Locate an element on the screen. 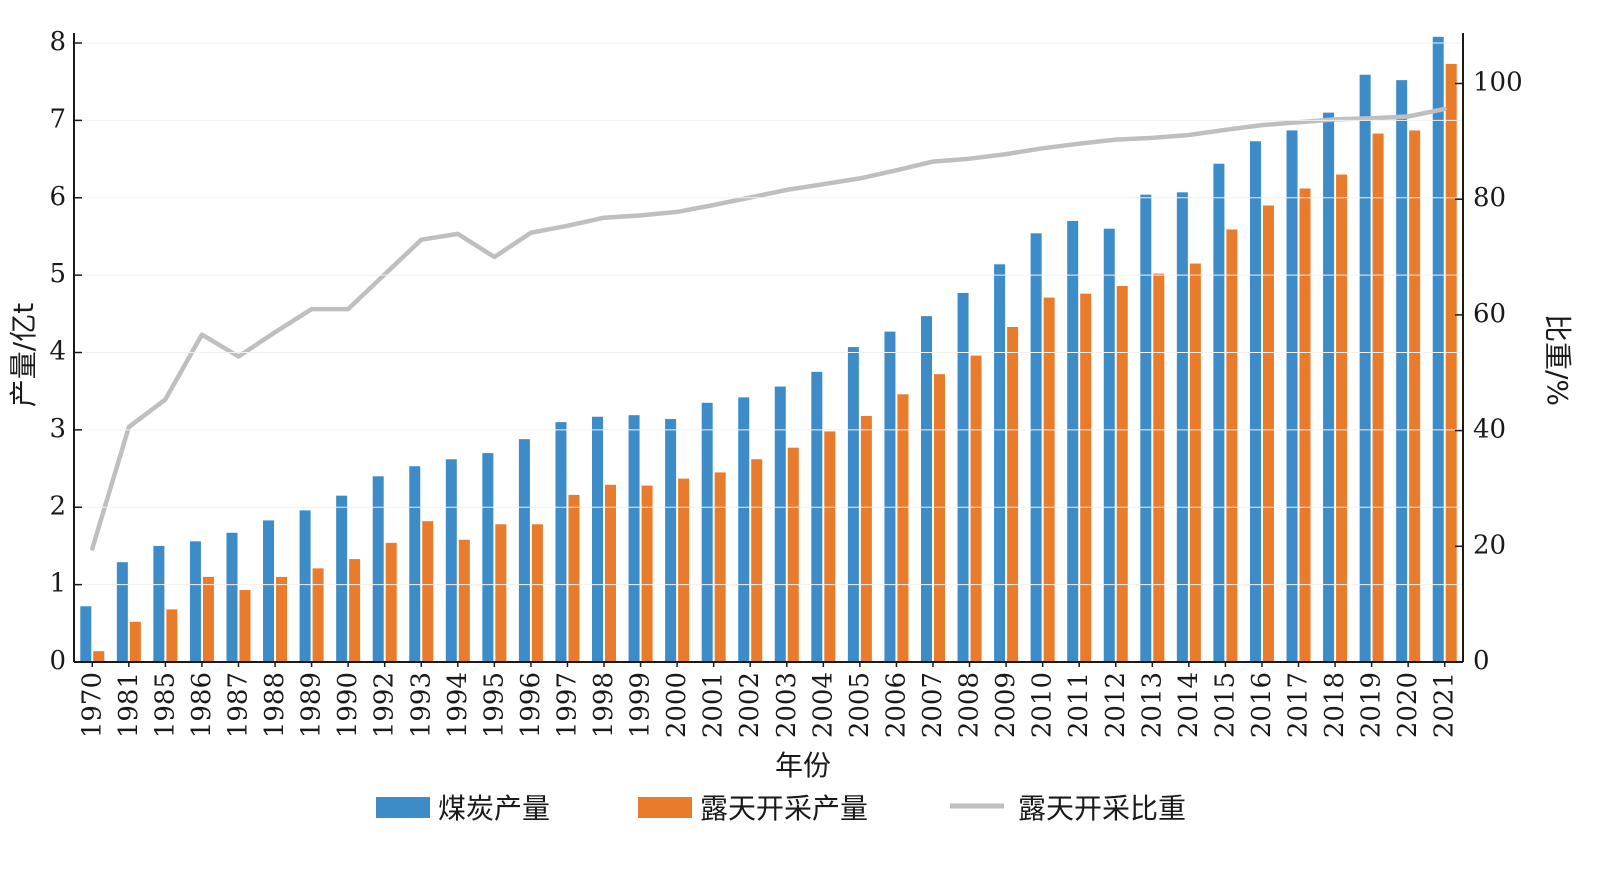 This screenshot has height=870, width=1598. bar-coal-1994 is located at coordinates (451, 560).